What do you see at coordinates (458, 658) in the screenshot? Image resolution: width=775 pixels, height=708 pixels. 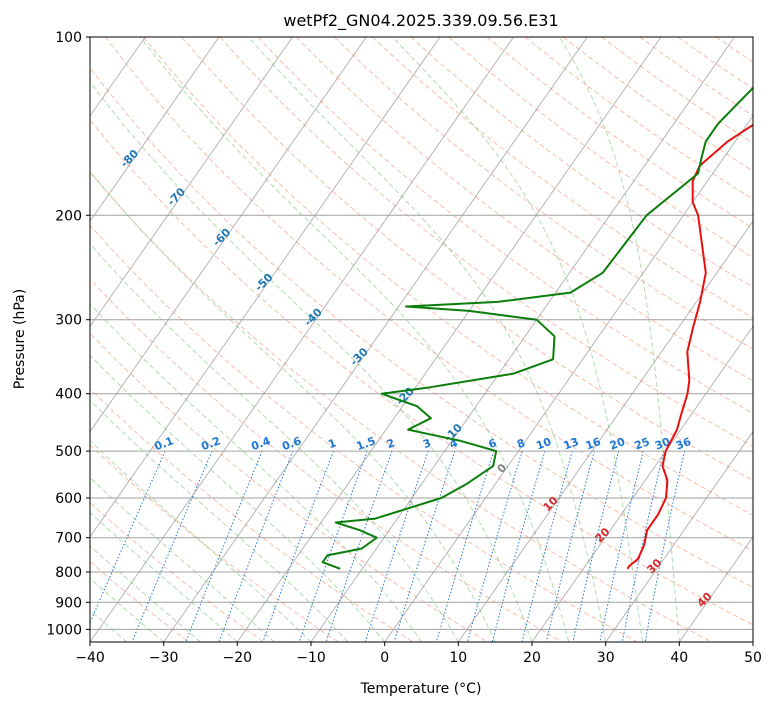 I see `x-tick-label: 10` at bounding box center [458, 658].